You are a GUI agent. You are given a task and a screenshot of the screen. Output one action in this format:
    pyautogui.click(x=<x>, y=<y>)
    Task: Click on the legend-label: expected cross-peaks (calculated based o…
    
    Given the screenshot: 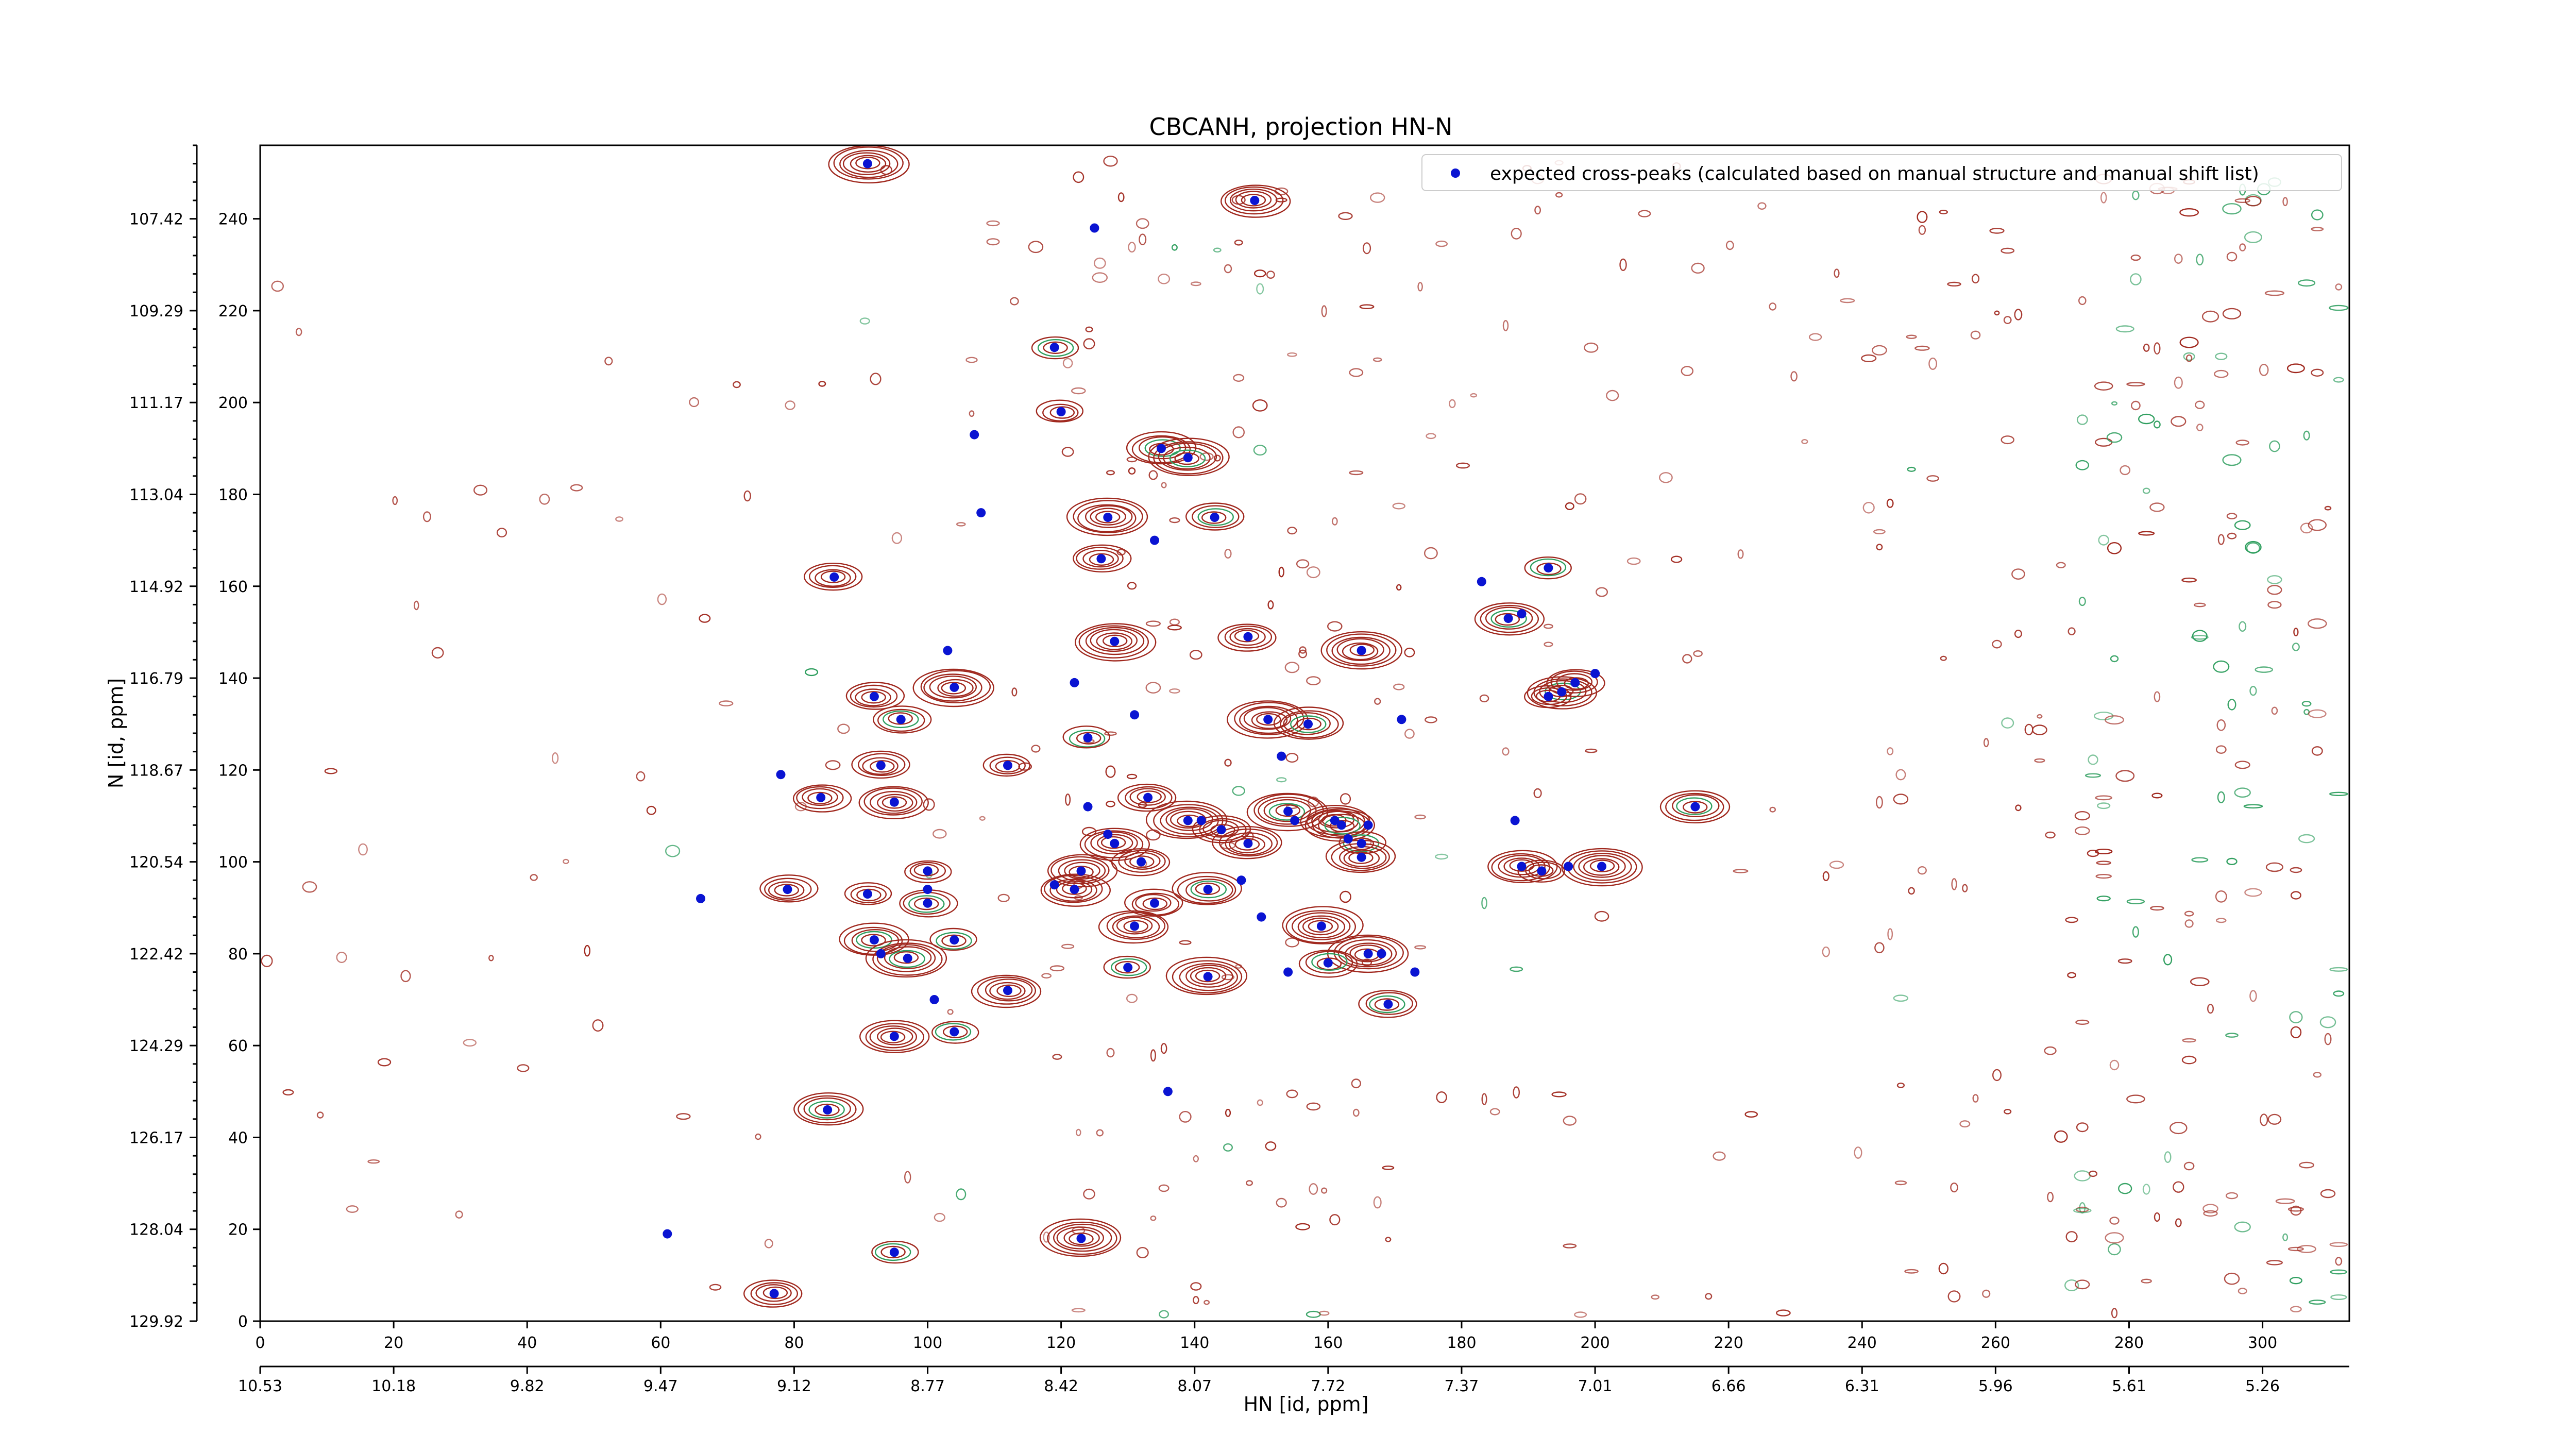 What is the action you would take?
    pyautogui.click(x=1874, y=173)
    